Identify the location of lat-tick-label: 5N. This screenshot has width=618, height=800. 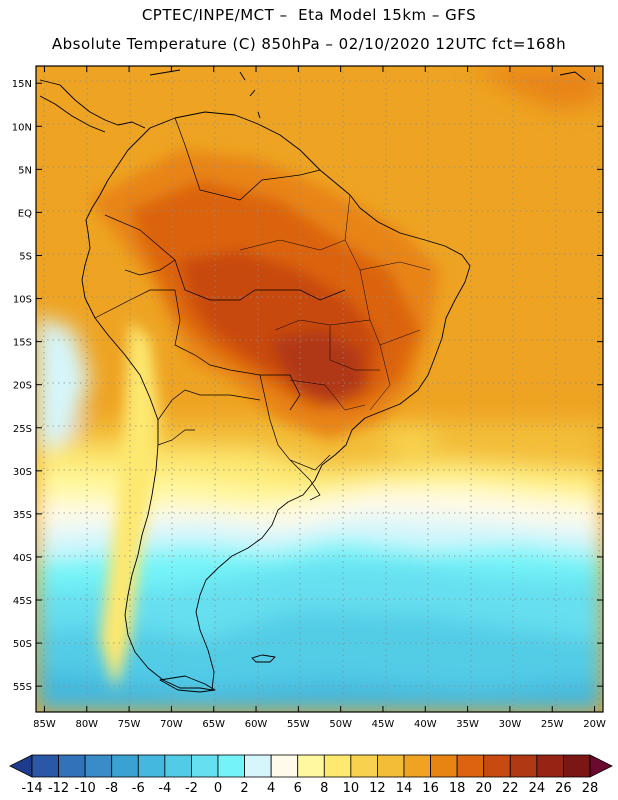
(25, 170).